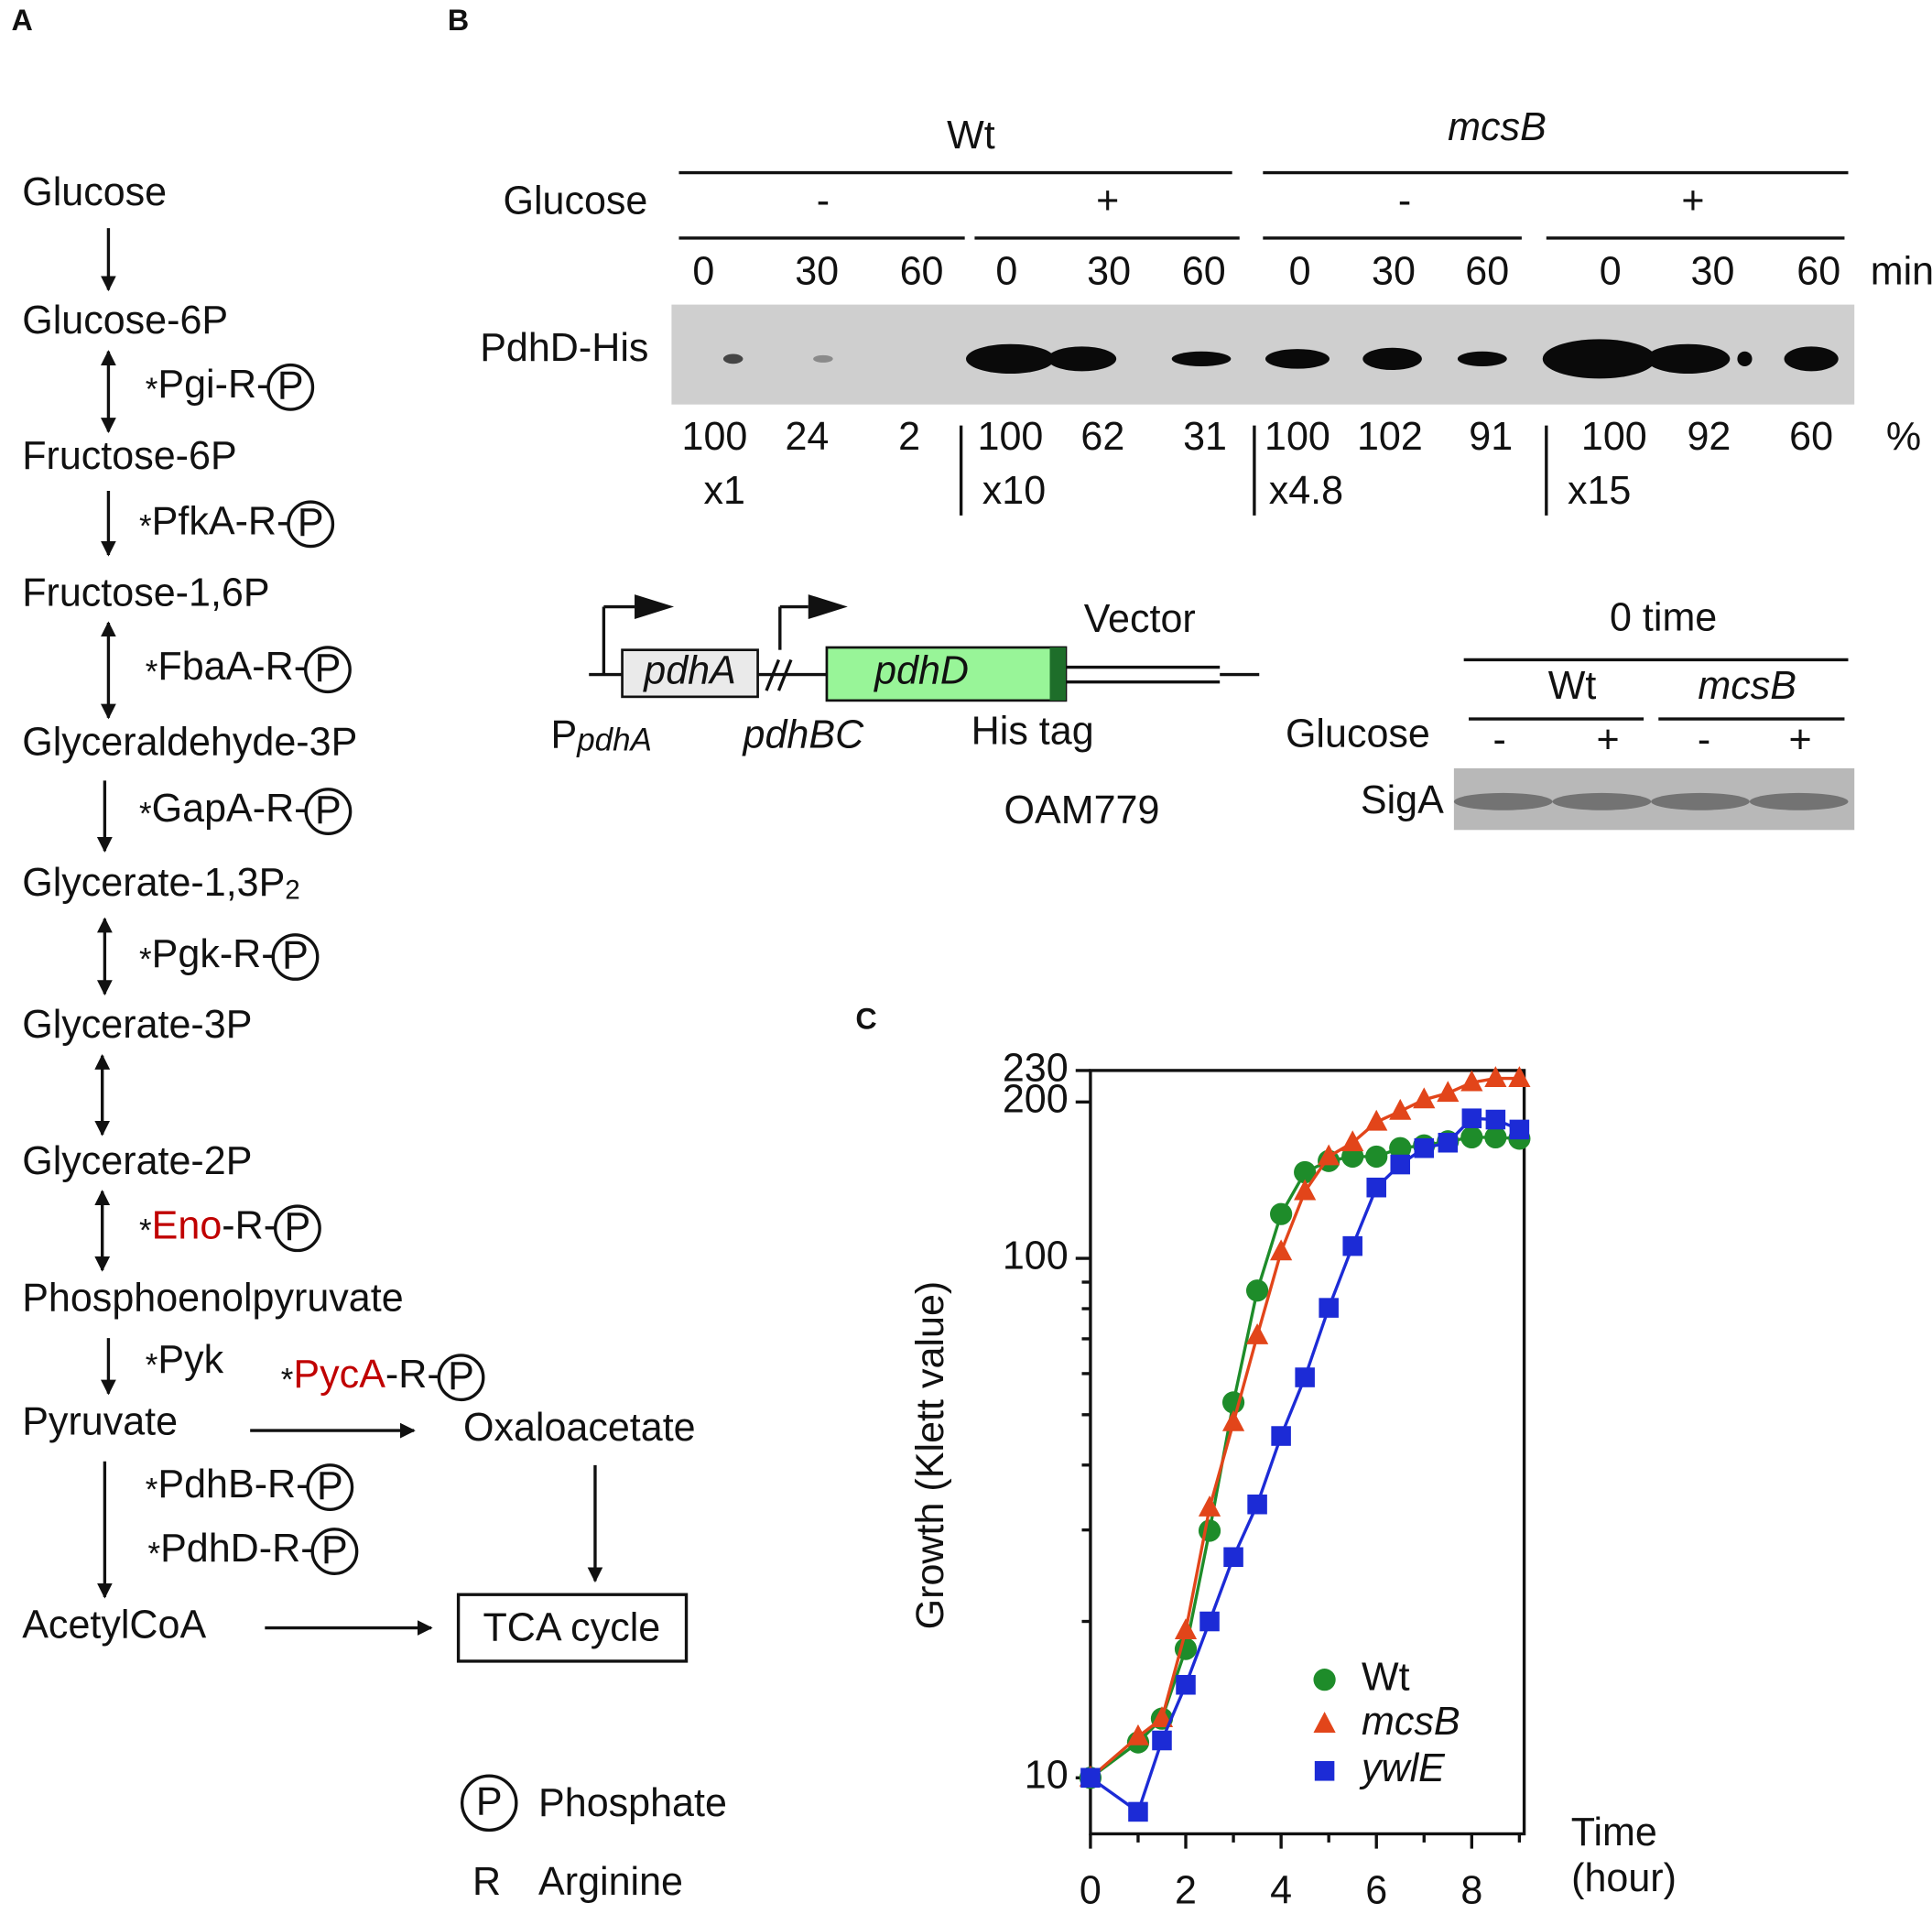  What do you see at coordinates (1376, 1890) in the screenshot?
I see `x-tick-label: 6` at bounding box center [1376, 1890].